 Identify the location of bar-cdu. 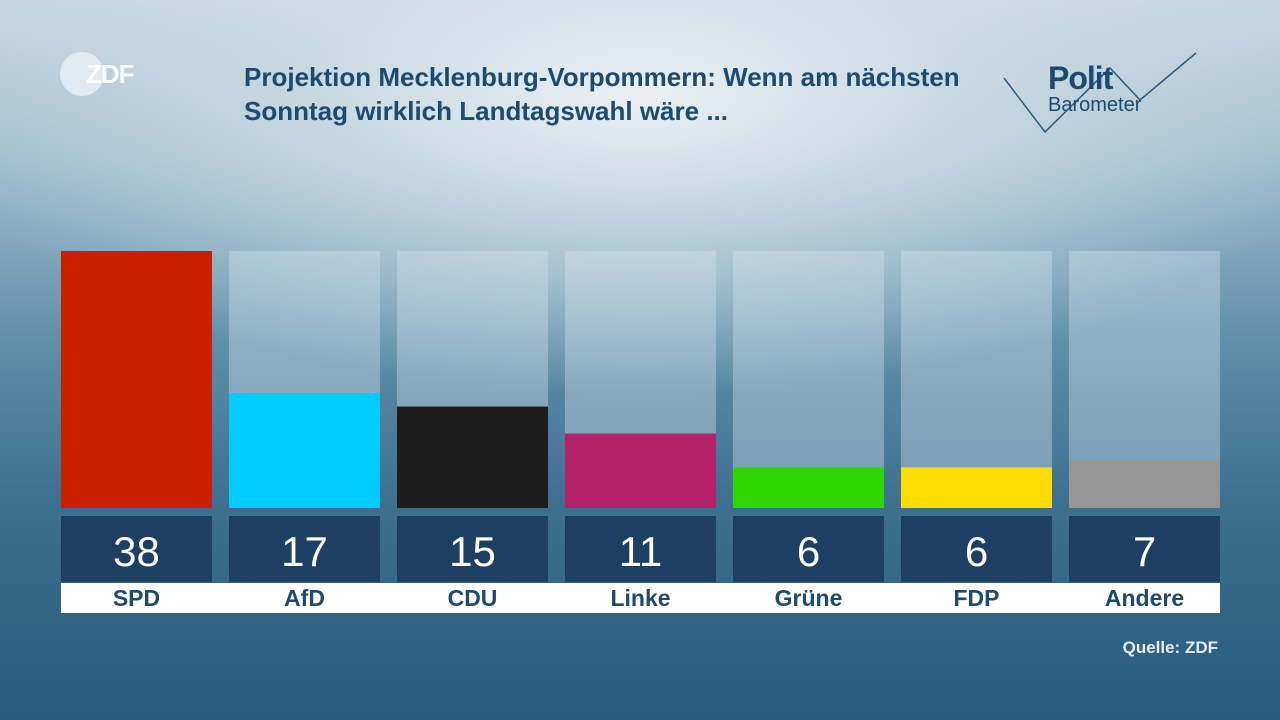
(472, 457).